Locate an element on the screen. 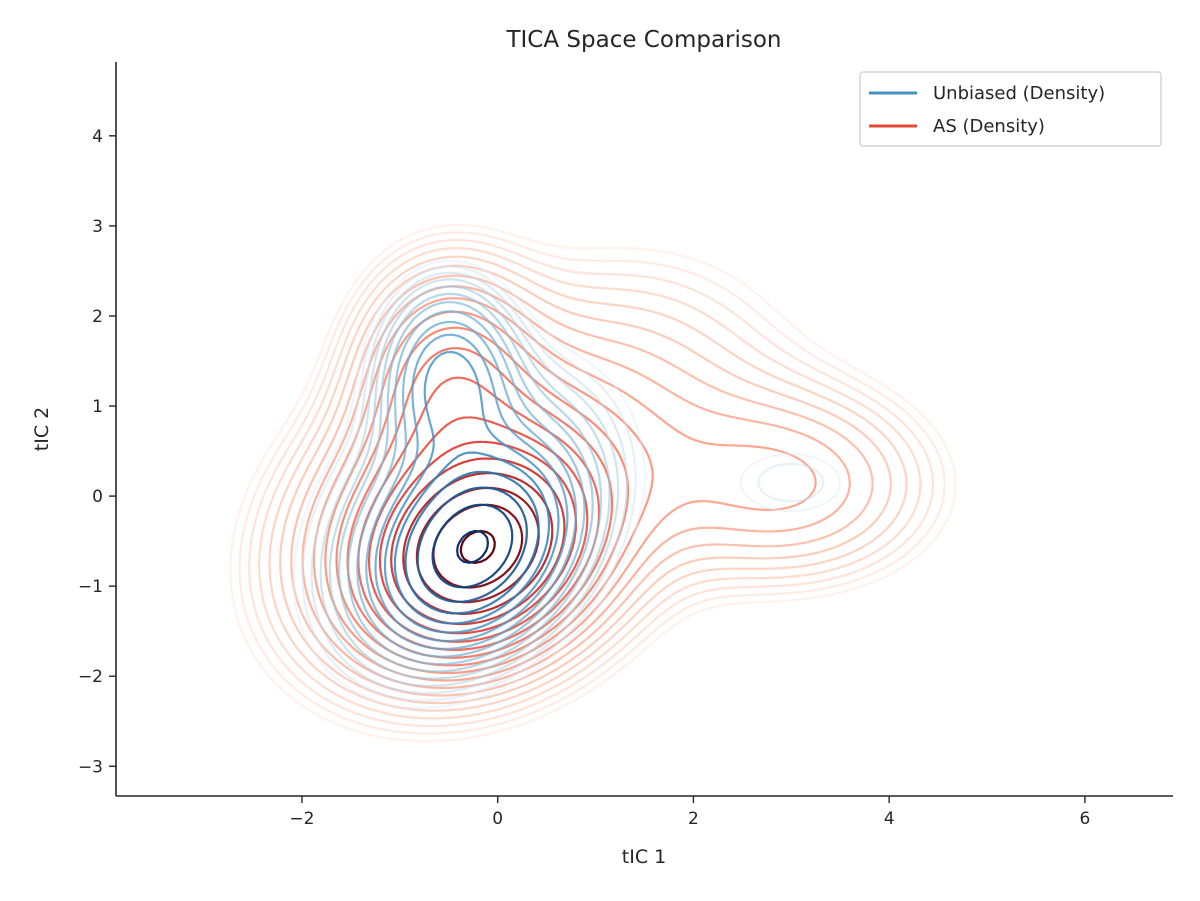 Image resolution: width=1200 pixels, height=901 pixels. legend-frame is located at coordinates (1010, 109).